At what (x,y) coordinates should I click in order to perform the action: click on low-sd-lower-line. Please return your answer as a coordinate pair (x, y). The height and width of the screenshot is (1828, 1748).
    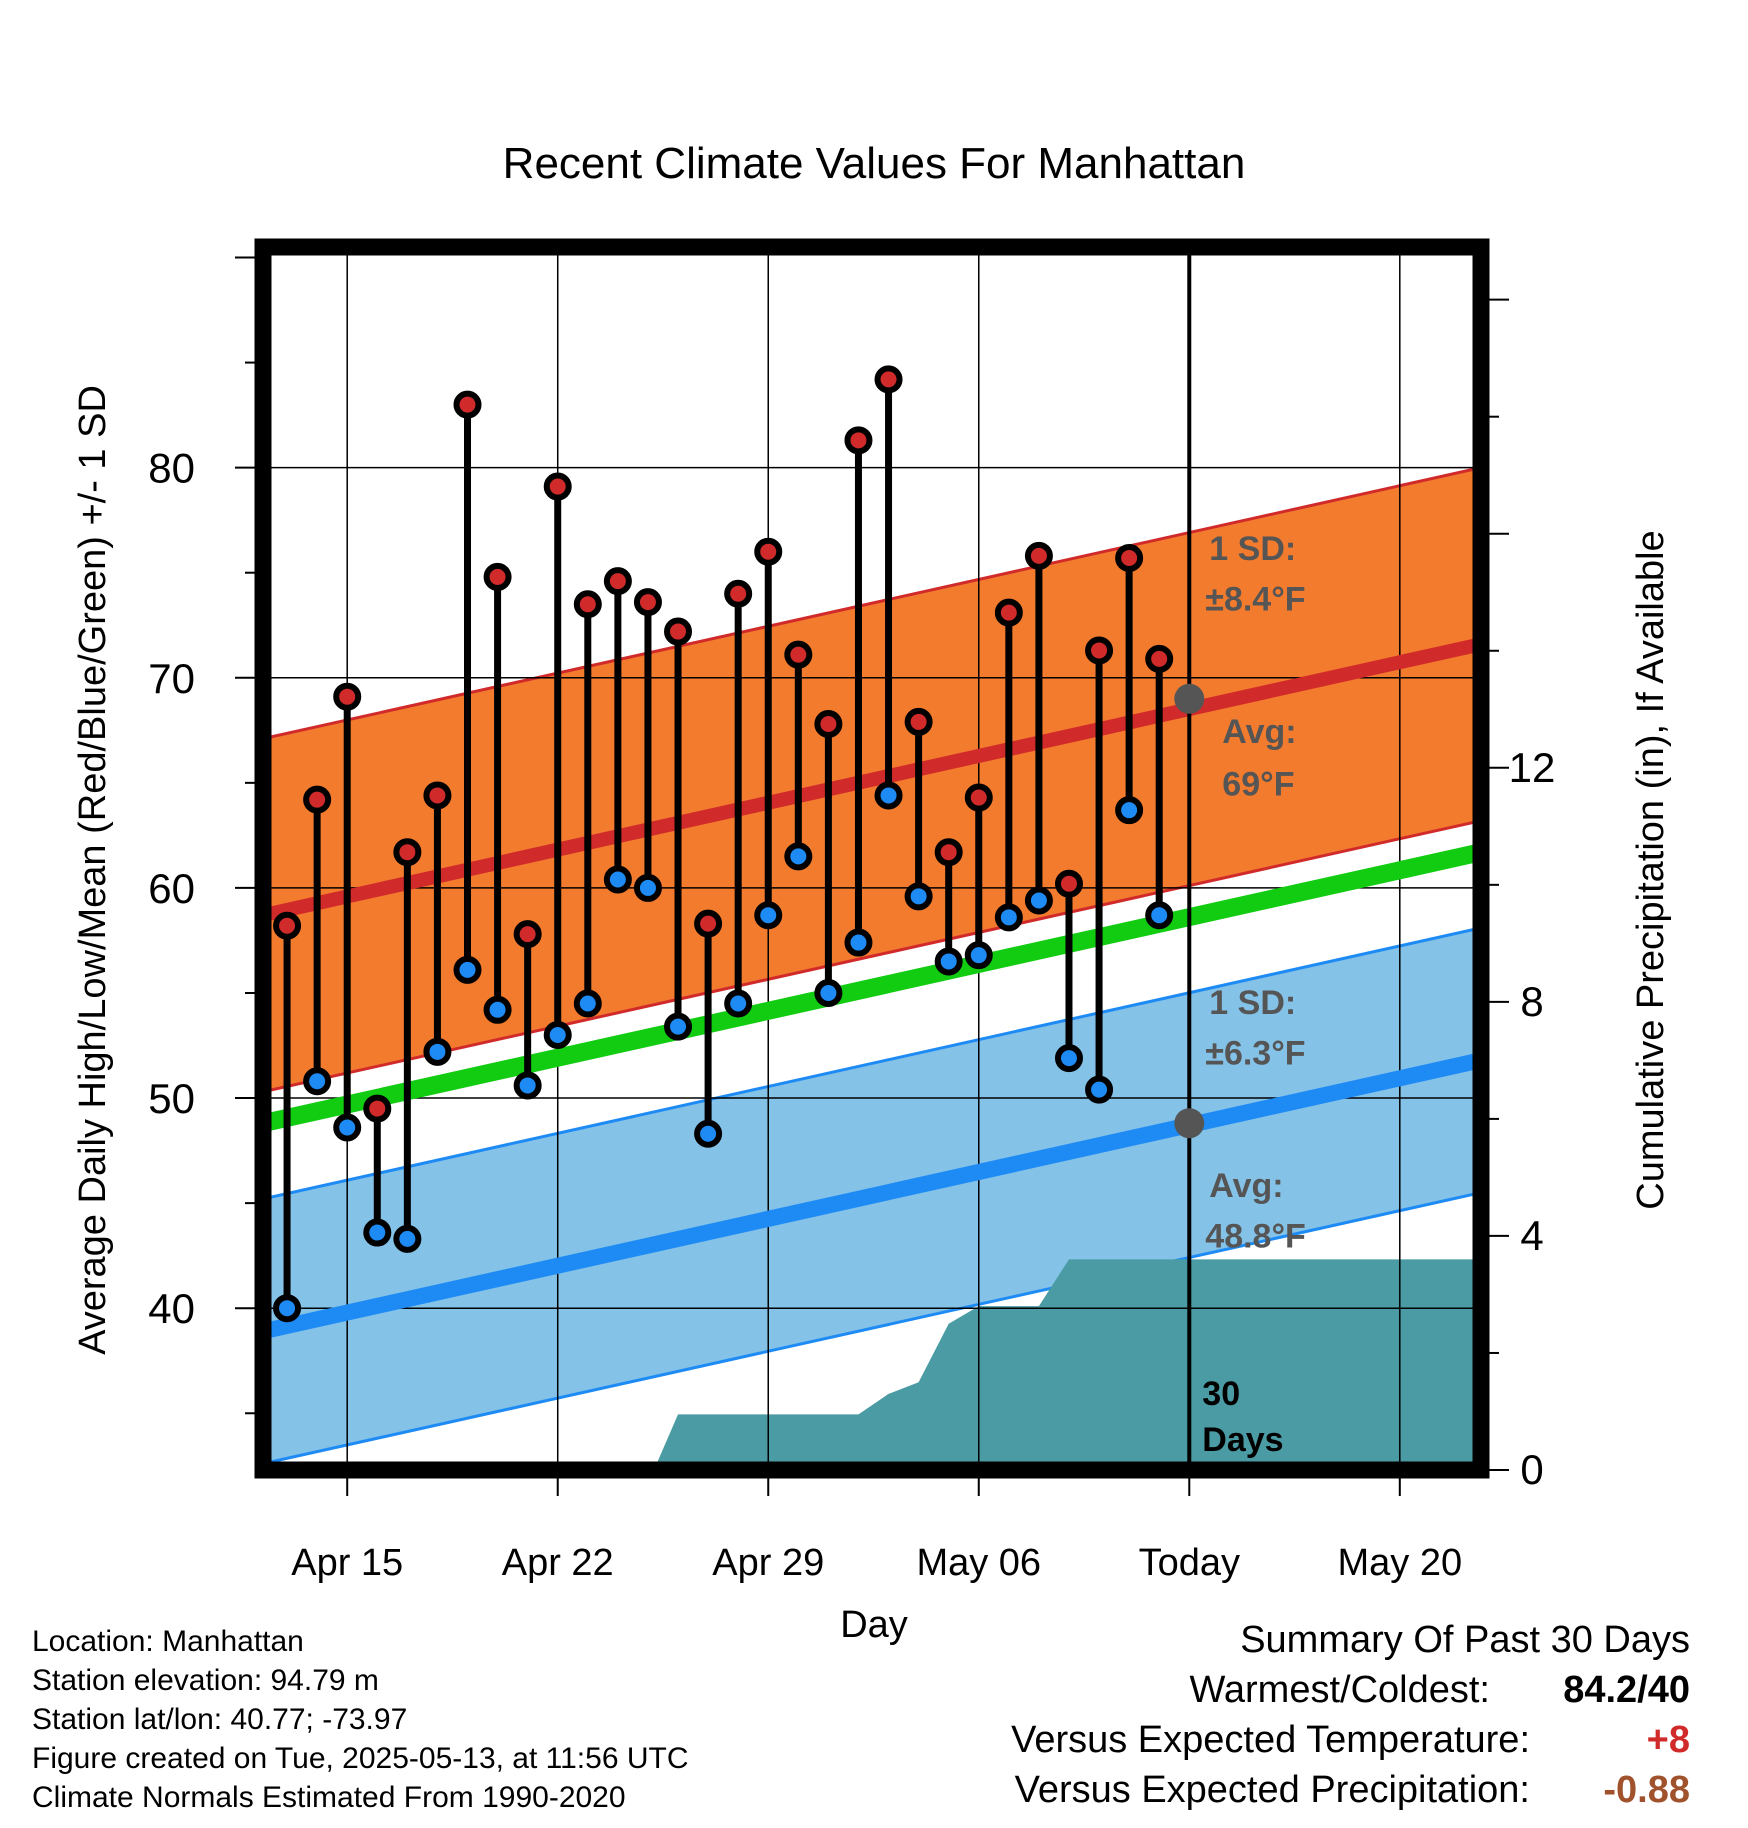
    Looking at the image, I should click on (872, 1328).